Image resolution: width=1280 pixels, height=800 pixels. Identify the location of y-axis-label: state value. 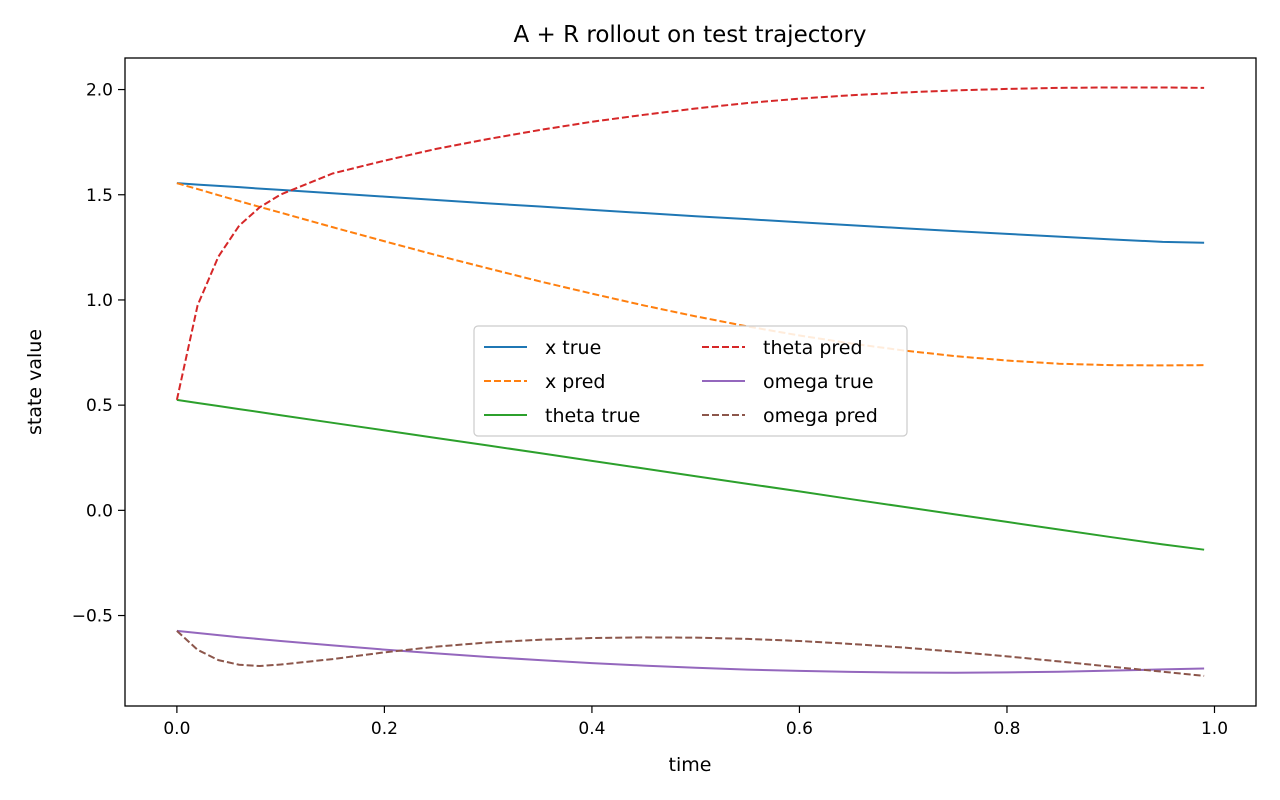
(35, 382).